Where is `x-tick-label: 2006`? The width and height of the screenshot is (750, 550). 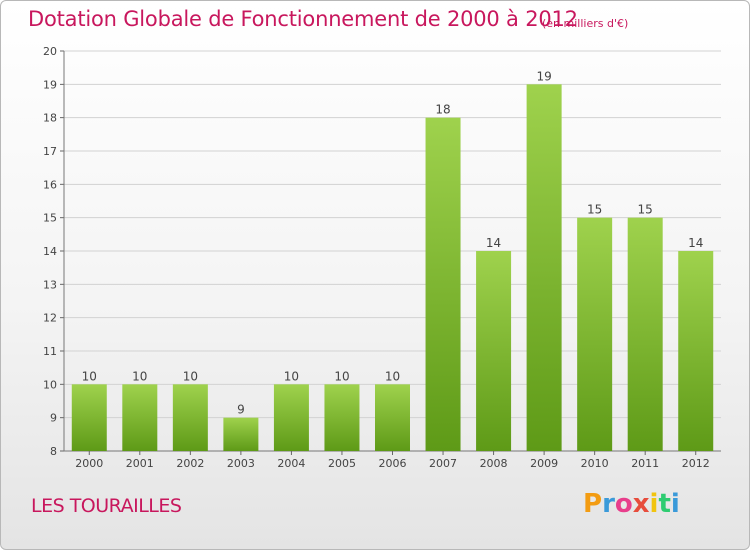
x-tick-label: 2006 is located at coordinates (393, 463).